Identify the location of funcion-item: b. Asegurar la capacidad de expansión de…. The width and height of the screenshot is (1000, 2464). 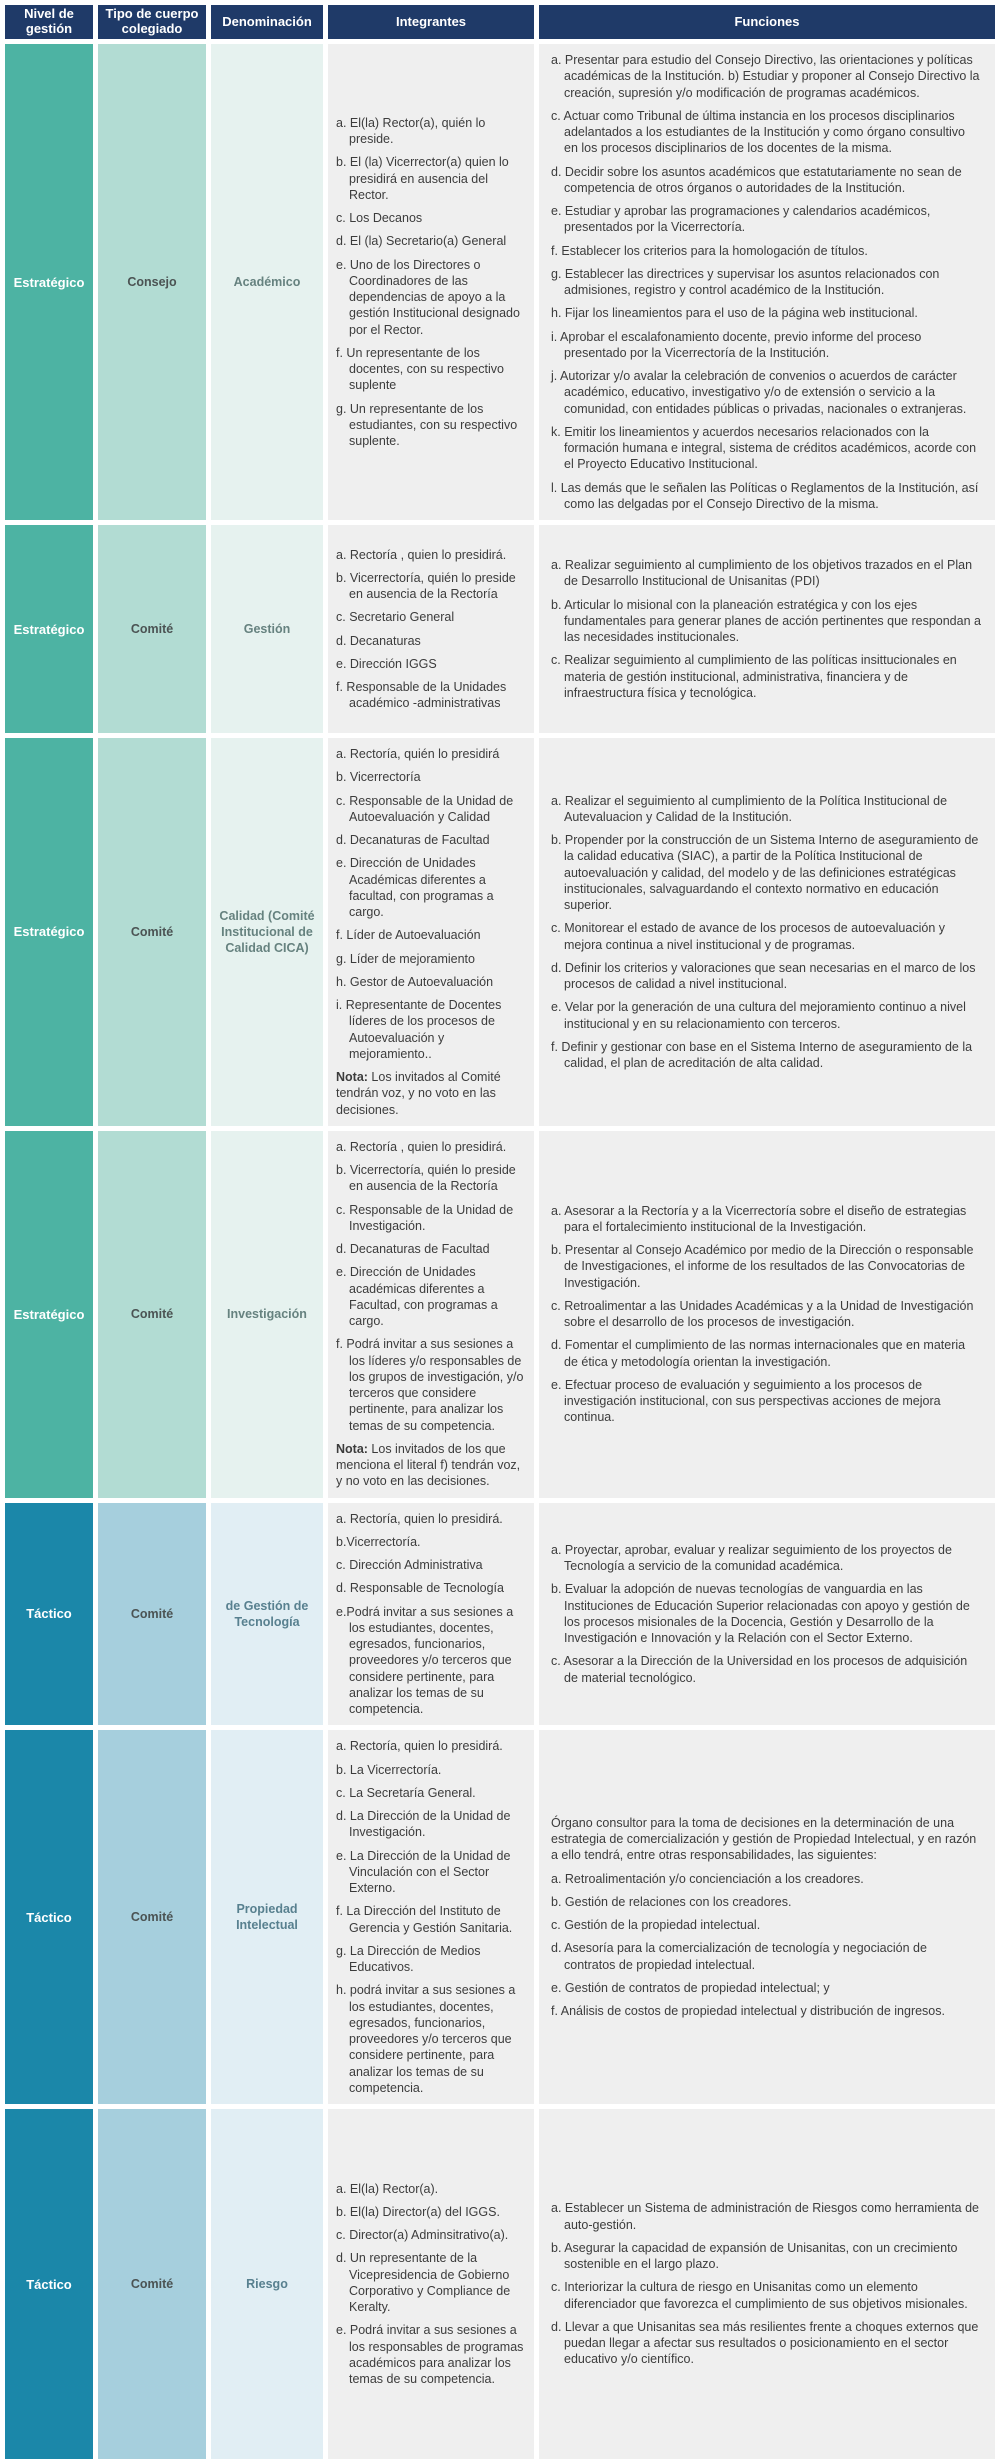
(754, 2256).